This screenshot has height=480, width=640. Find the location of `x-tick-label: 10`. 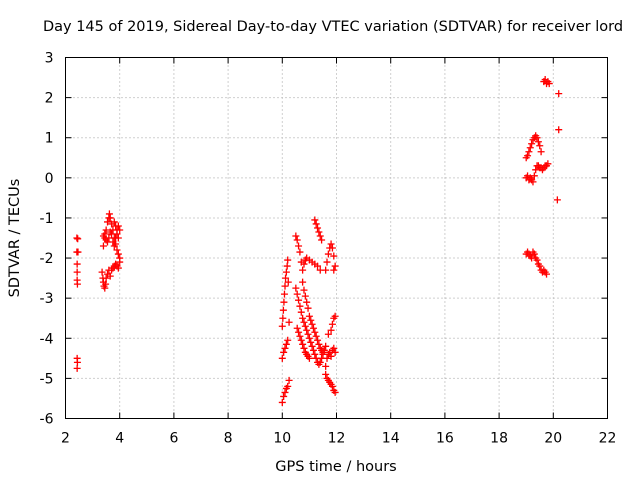

x-tick-label: 10 is located at coordinates (282, 439).